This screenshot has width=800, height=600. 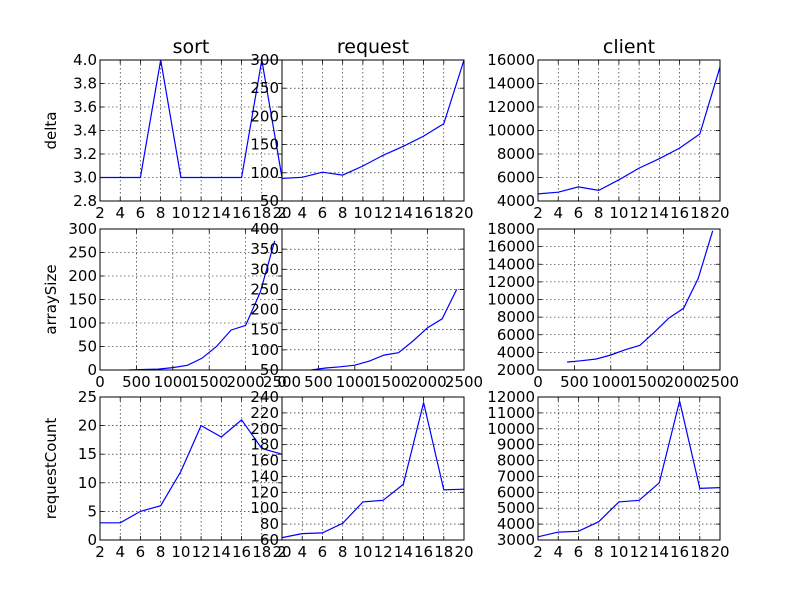 I want to click on sort-delta-series-line, so click(x=191, y=119).